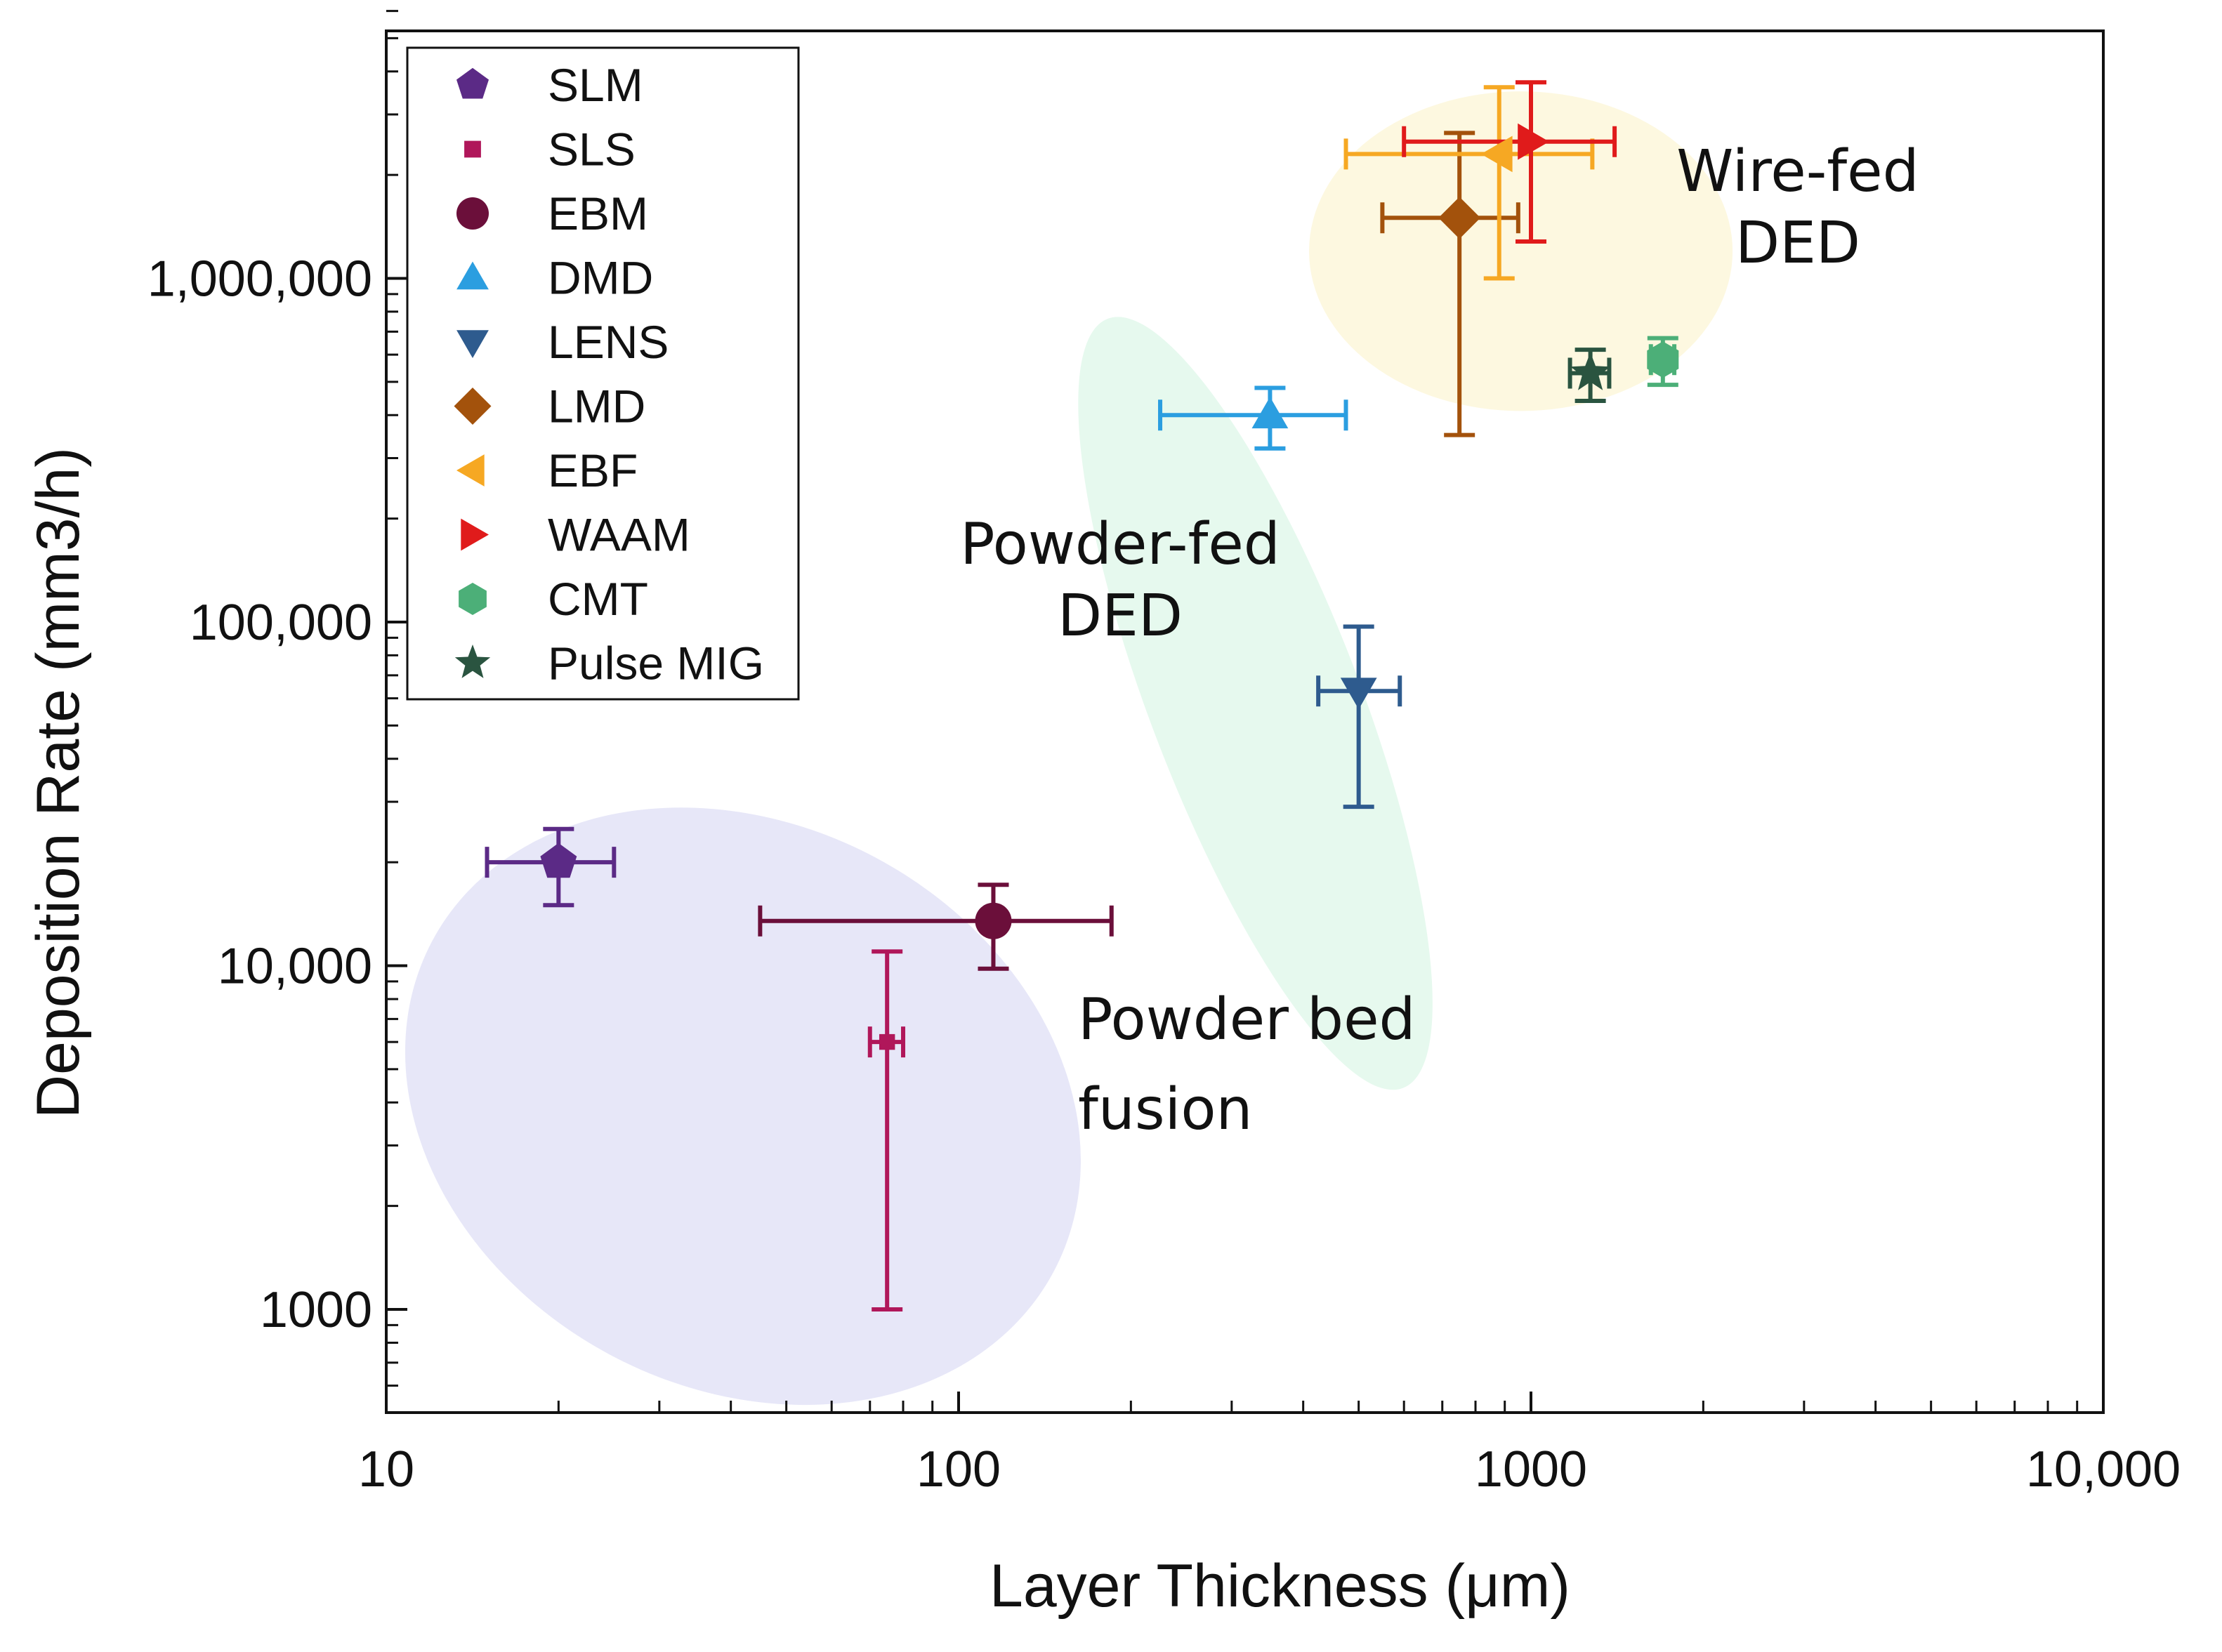  I want to click on region-label-fusion: fusion, so click(1165, 1109).